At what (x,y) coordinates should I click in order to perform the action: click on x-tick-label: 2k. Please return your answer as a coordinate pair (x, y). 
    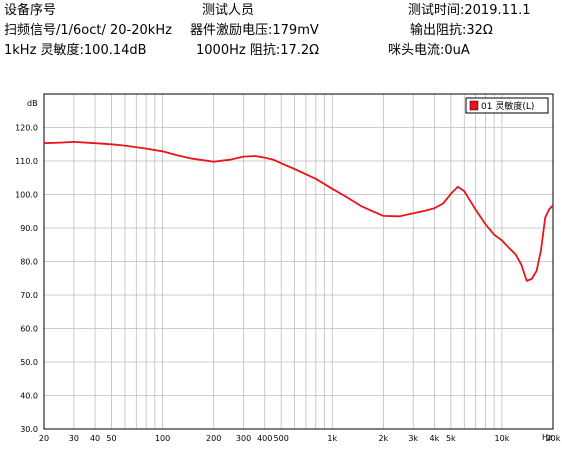
    Looking at the image, I should click on (383, 438).